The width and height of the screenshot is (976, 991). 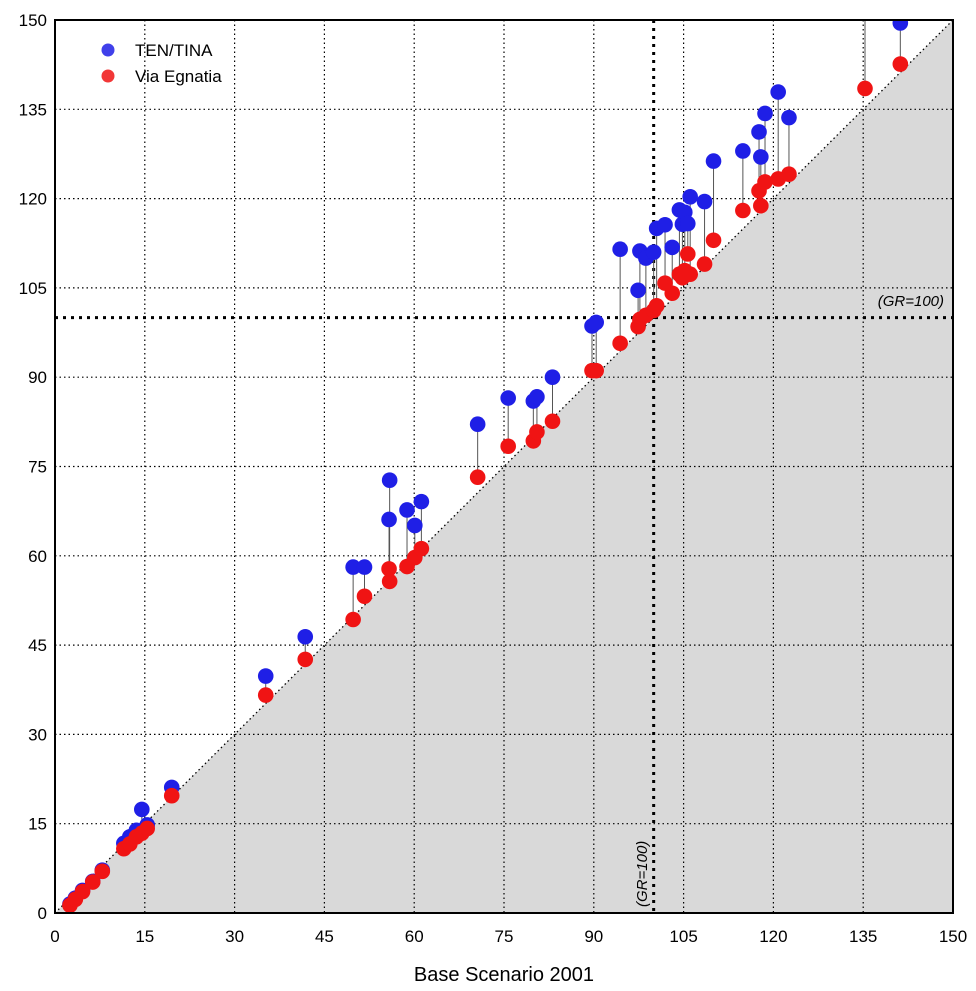 I want to click on x-tick-label: 15, so click(x=144, y=936).